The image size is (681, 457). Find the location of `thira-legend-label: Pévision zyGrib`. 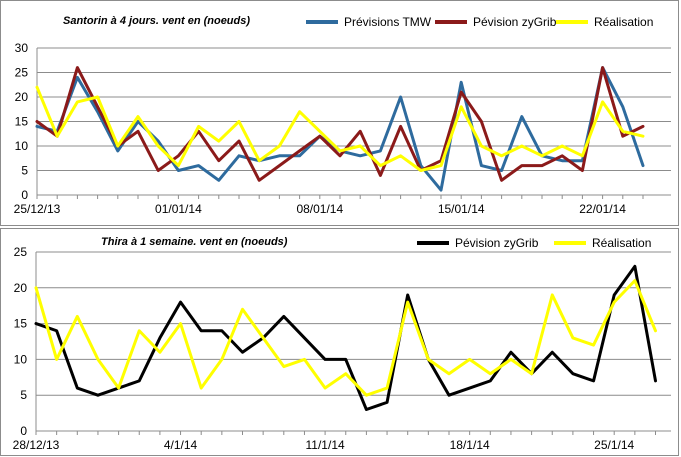

thira-legend-label: Pévision zyGrib is located at coordinates (497, 243).